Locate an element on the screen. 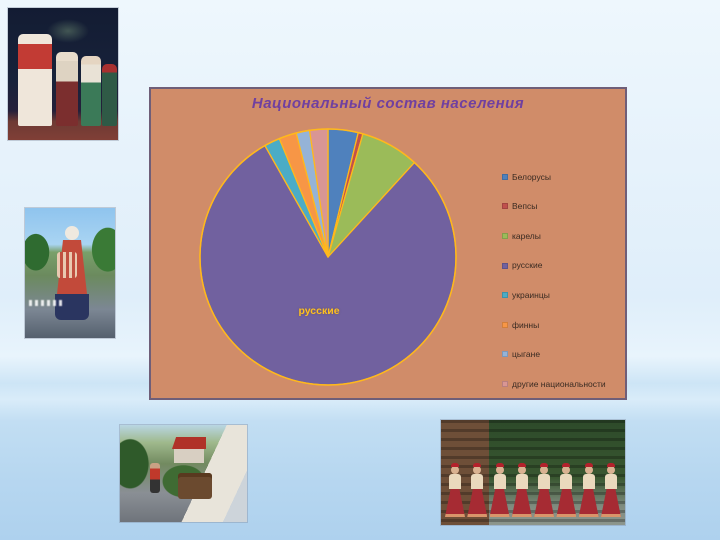  legend-item: русские is located at coordinates (564, 266).